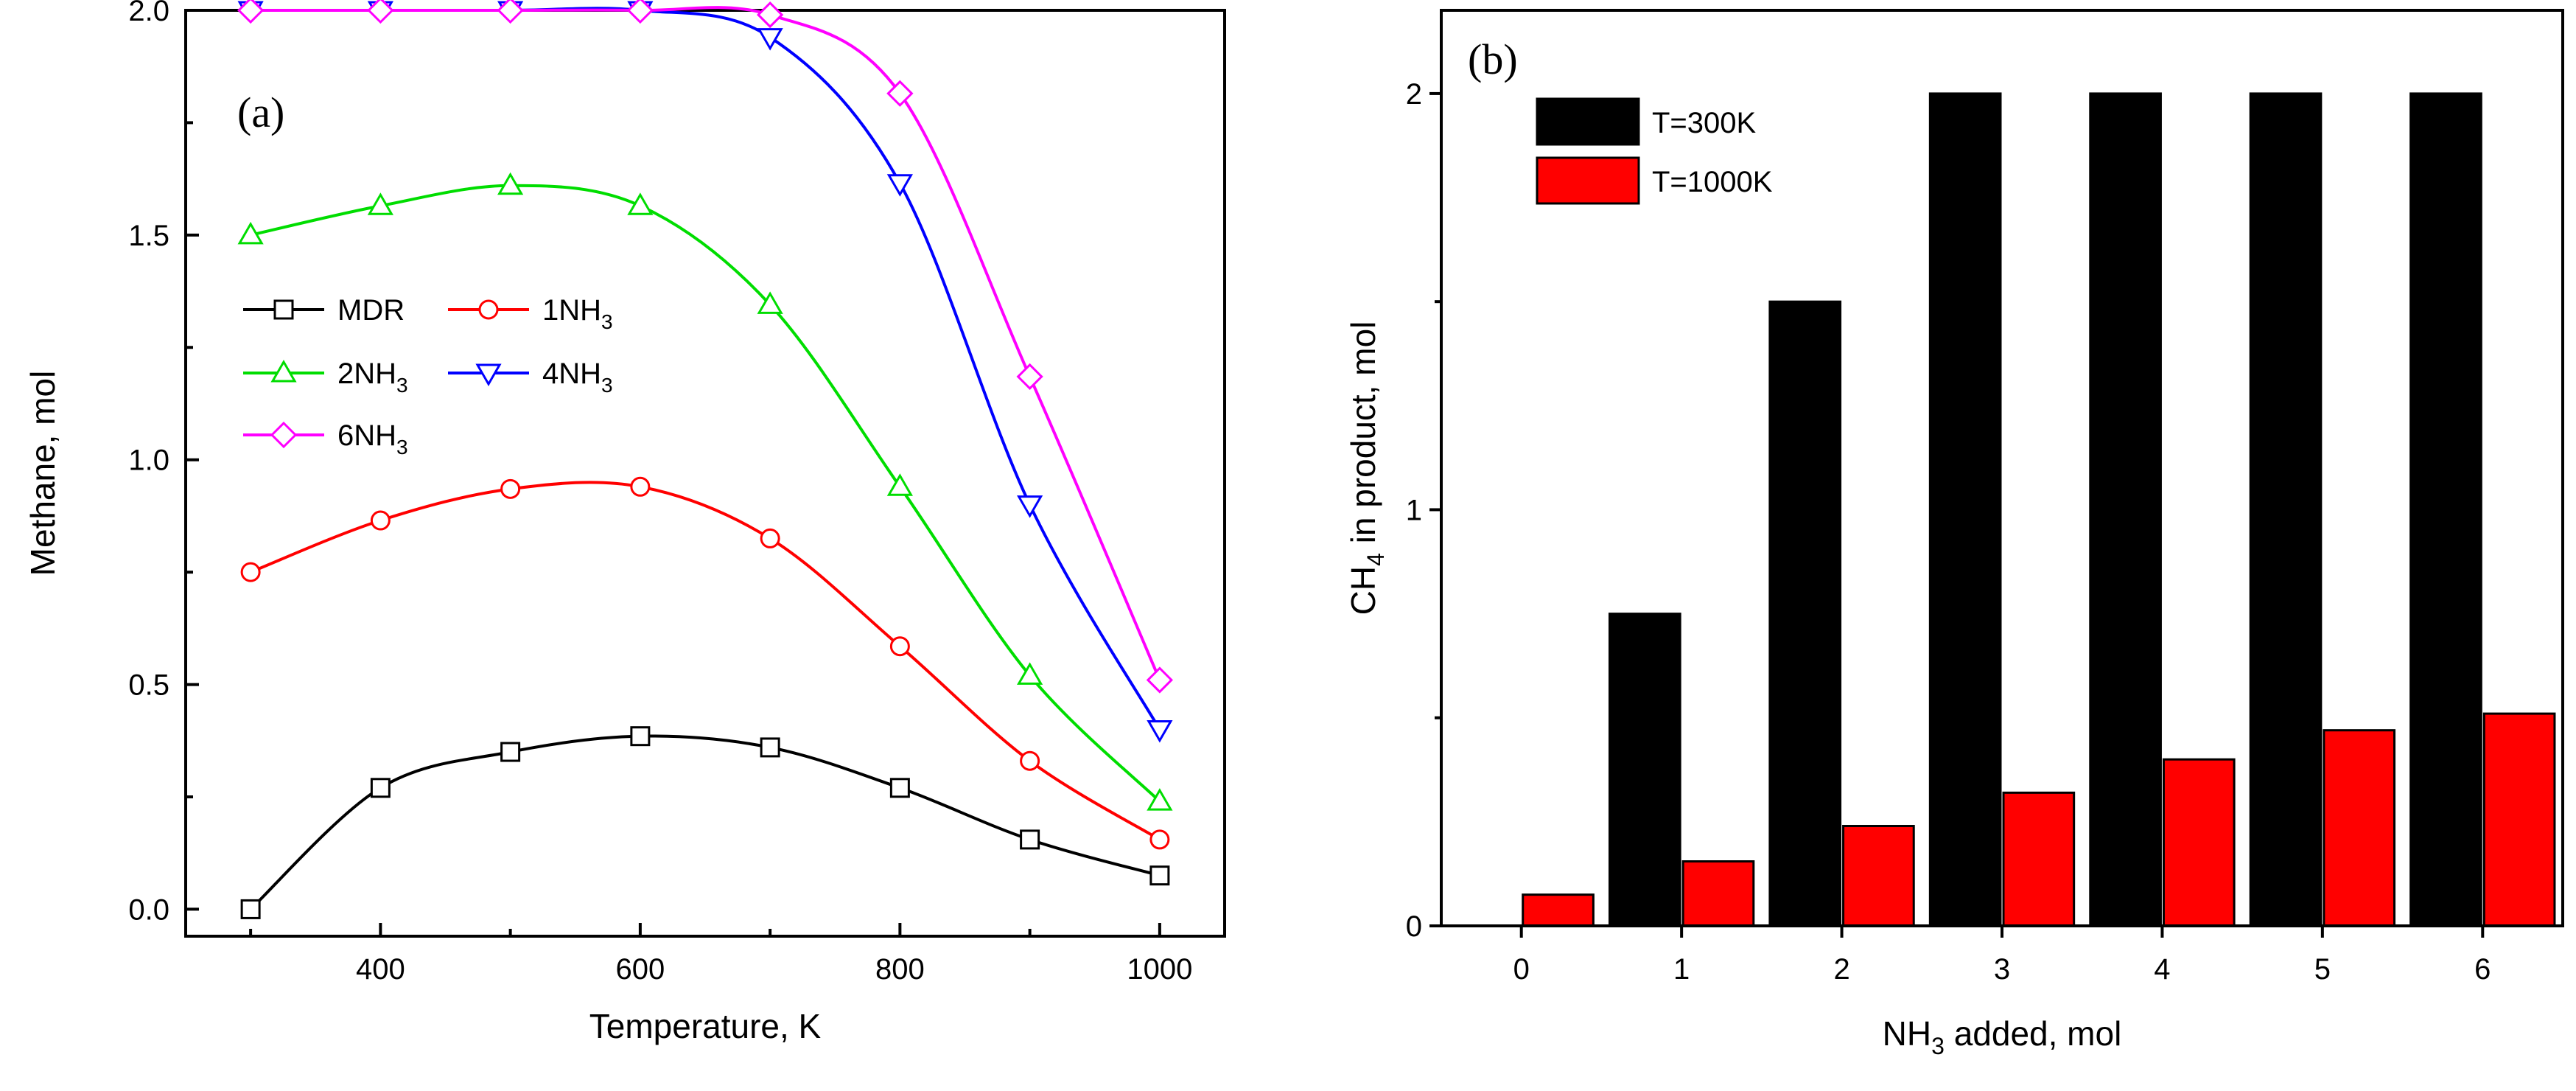 This screenshot has width=2576, height=1091. Describe the element at coordinates (43, 473) in the screenshot. I see `panel-a-y-axis-label: Methane, mol` at that location.